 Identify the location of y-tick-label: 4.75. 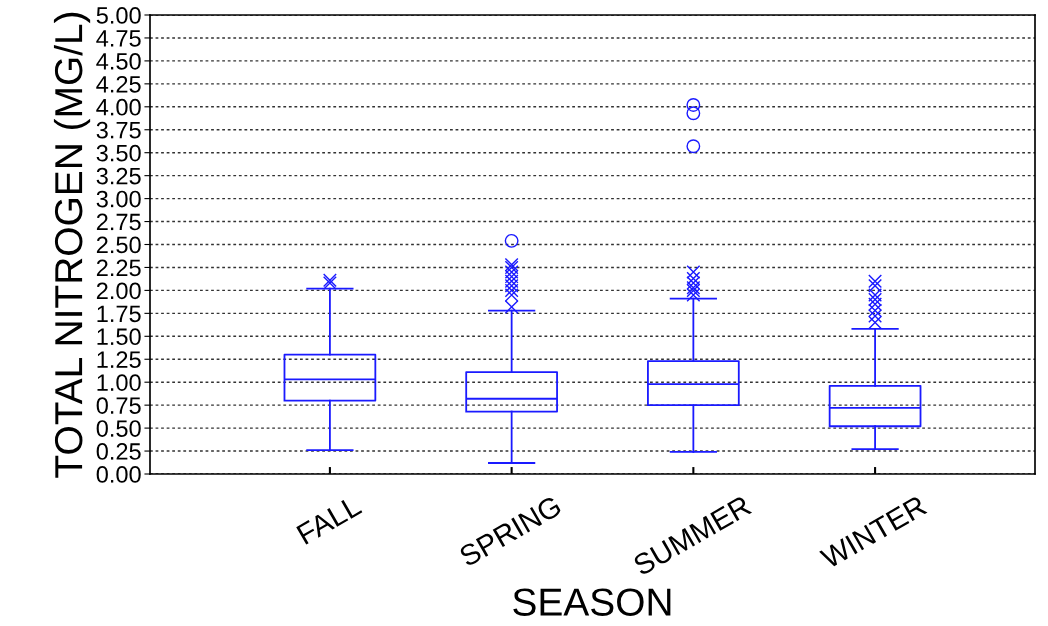
(118, 38).